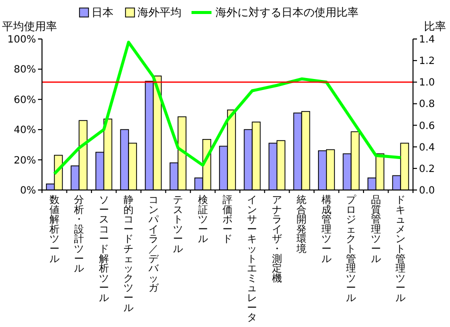 The width and height of the screenshot is (450, 327). What do you see at coordinates (203, 220) in the screenshot?
I see `x-tick-label: 検証ツール` at bounding box center [203, 220].